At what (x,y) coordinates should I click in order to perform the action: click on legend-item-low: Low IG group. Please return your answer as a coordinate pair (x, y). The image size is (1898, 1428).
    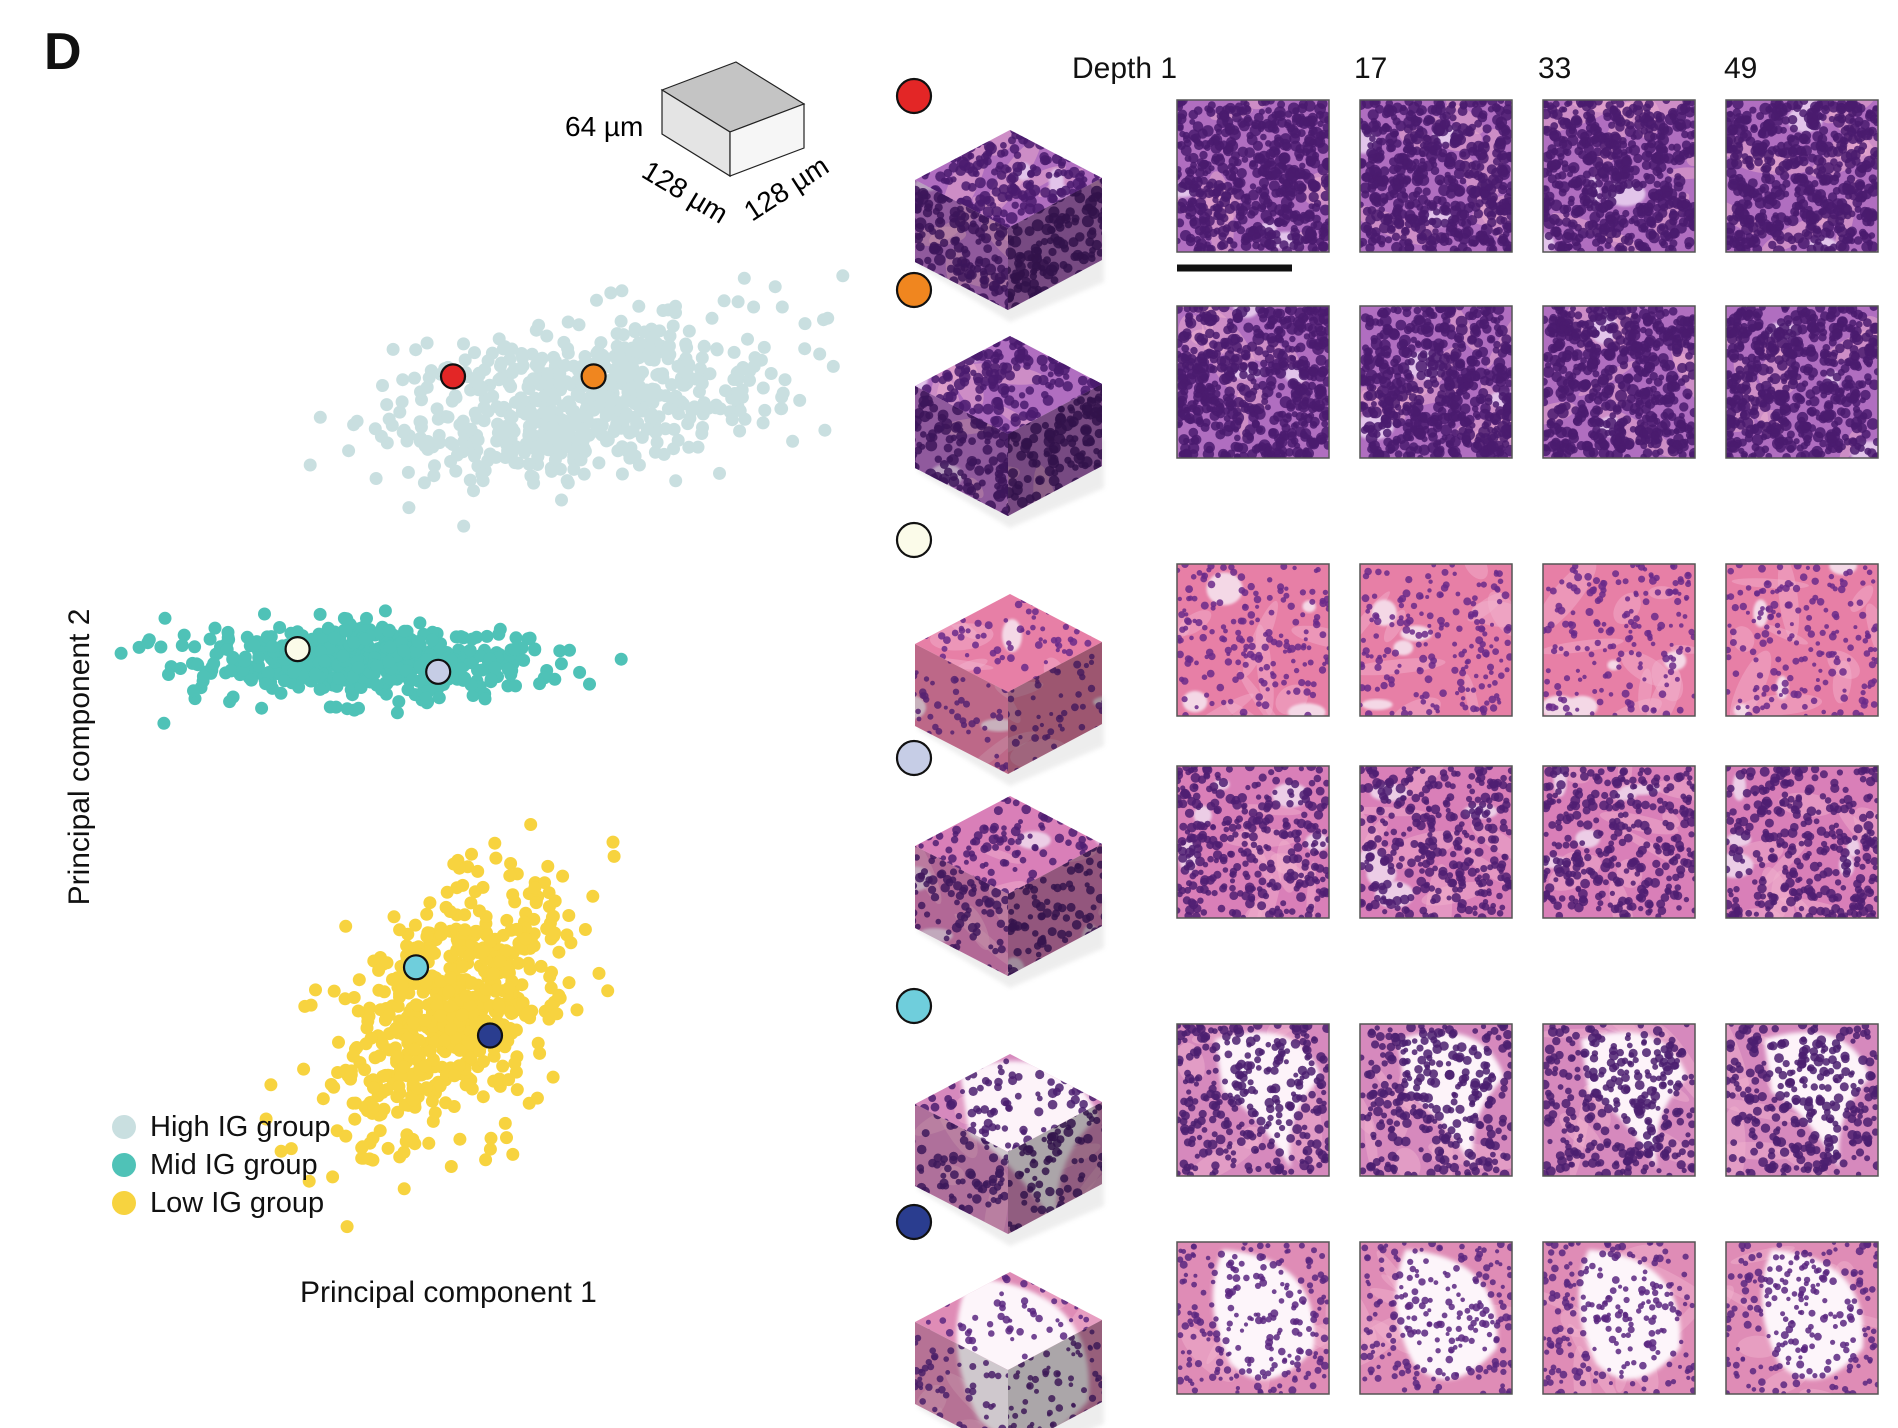
    Looking at the image, I should click on (221, 1203).